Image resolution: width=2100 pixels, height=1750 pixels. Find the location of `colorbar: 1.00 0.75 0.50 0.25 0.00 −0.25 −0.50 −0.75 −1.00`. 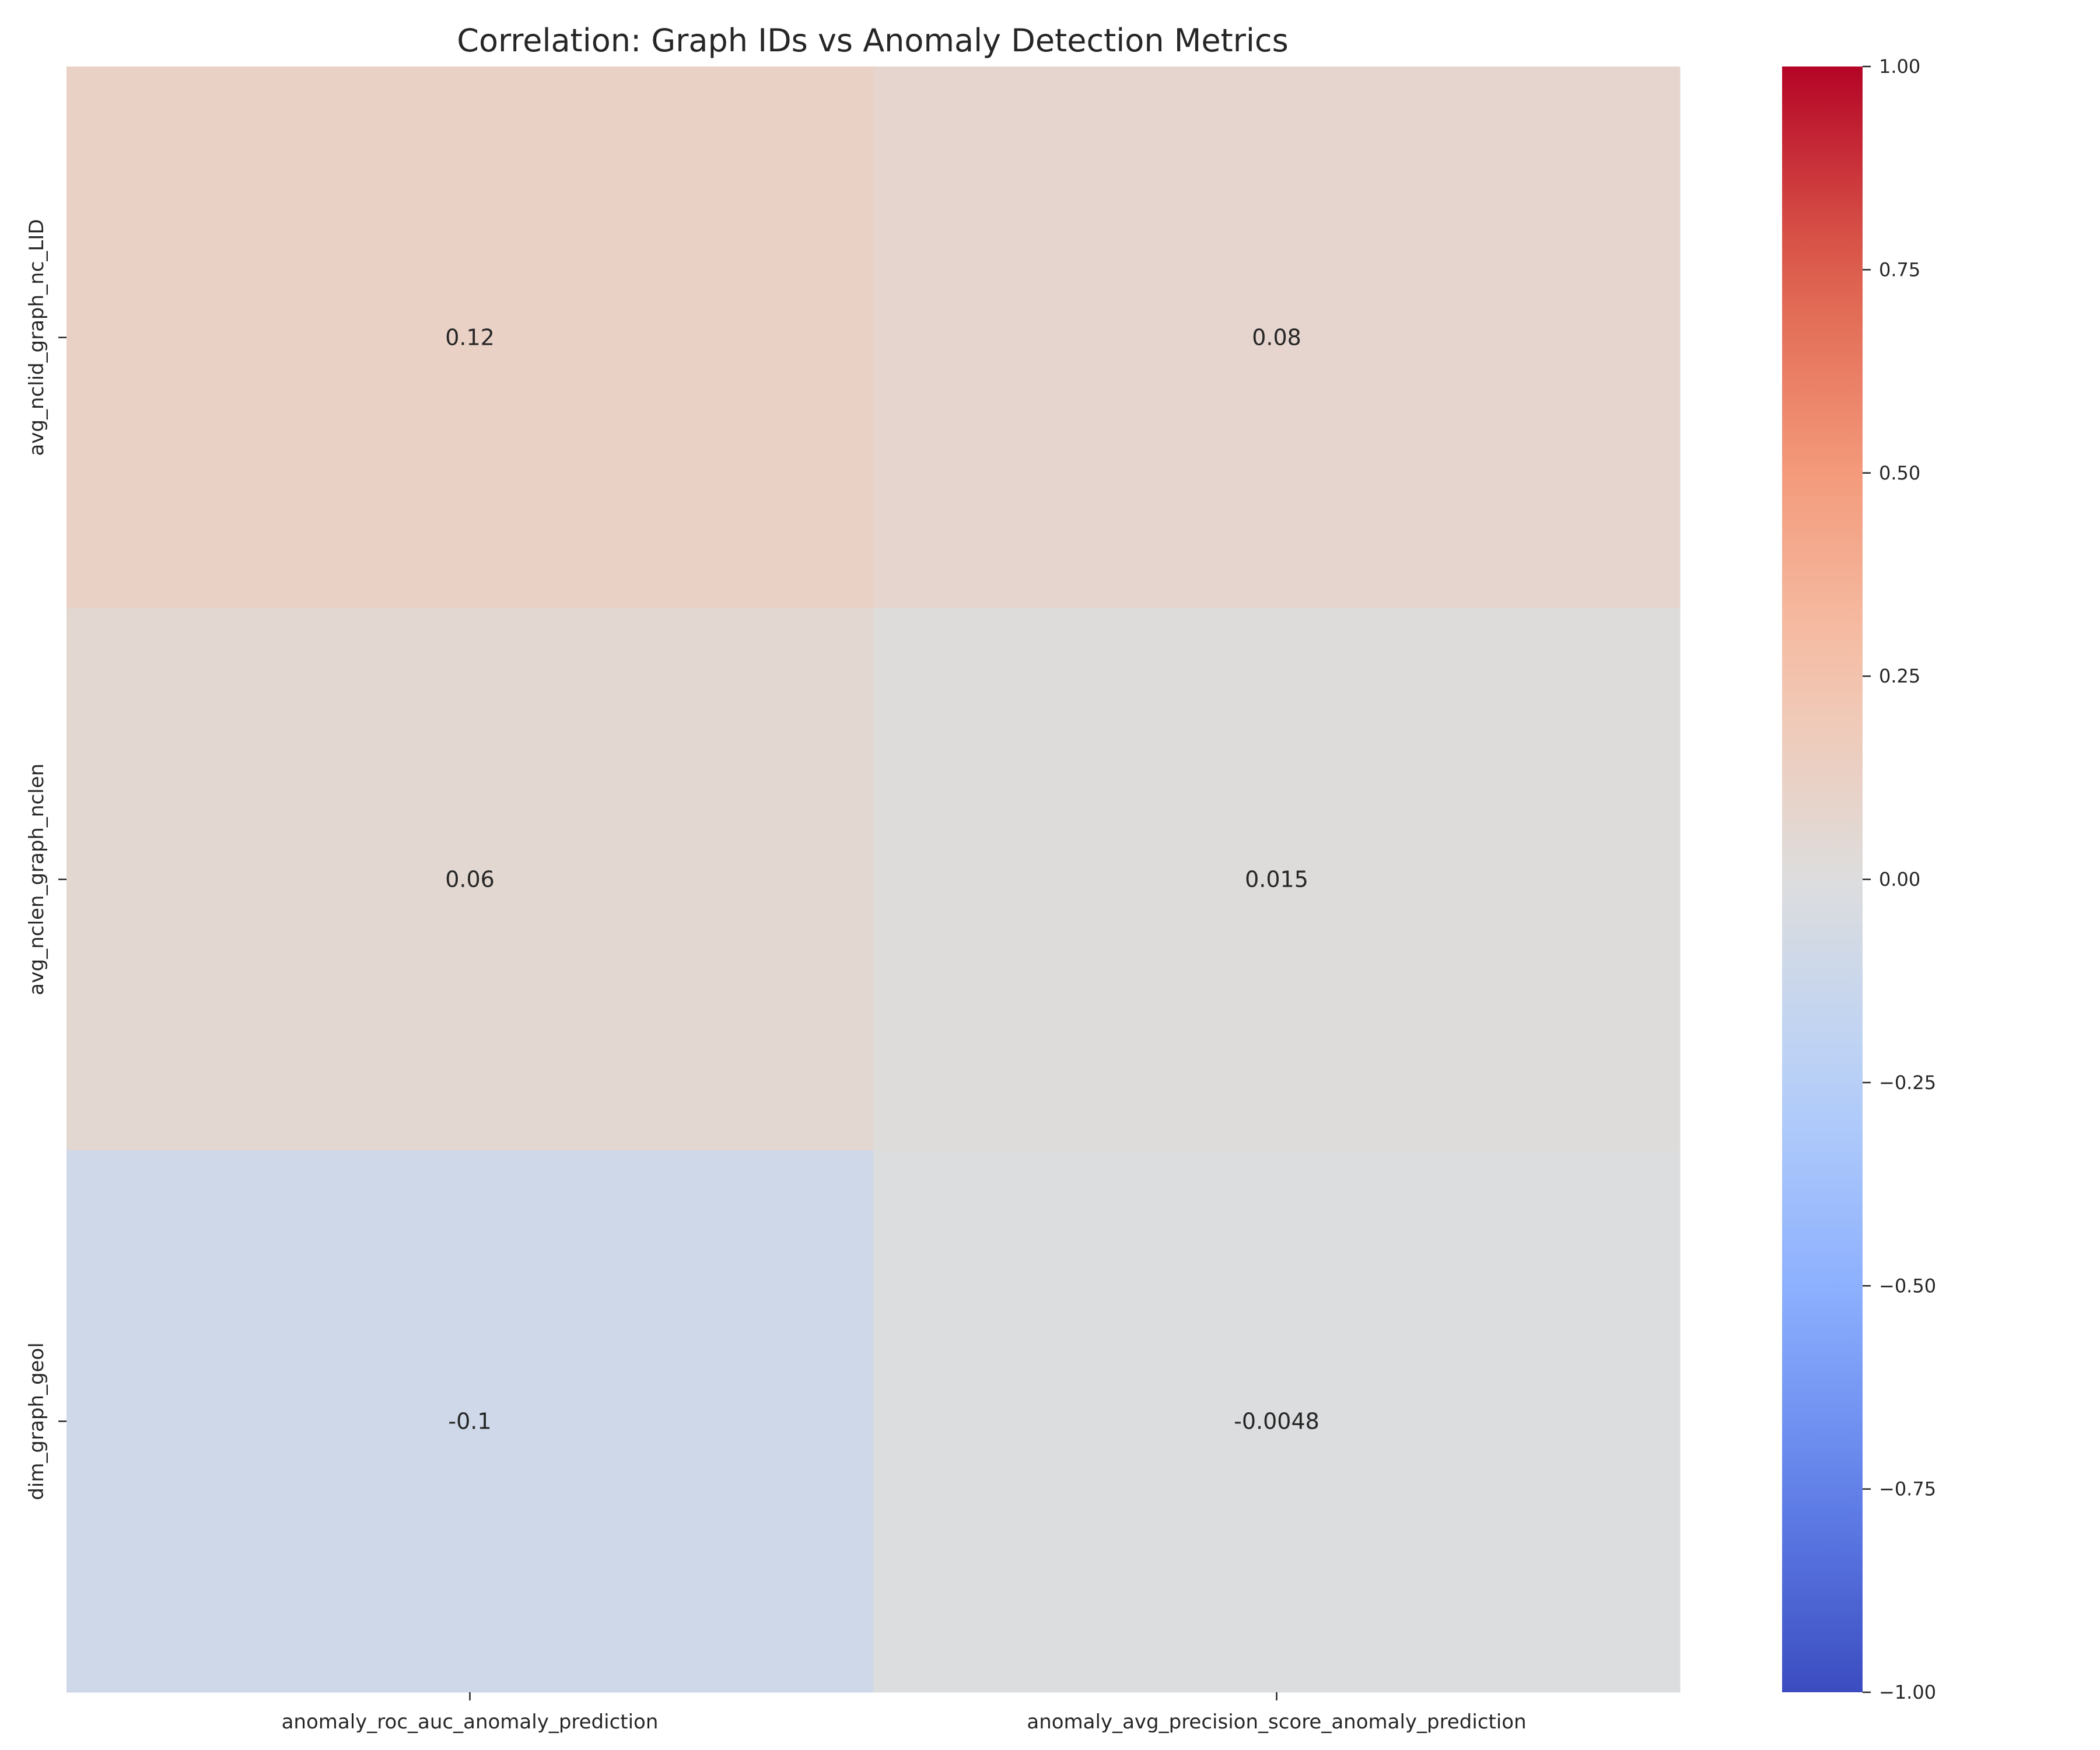

colorbar: 1.00 0.75 0.50 0.25 0.00 −0.25 −0.50 −0.75 −1.00 is located at coordinates (1859, 879).